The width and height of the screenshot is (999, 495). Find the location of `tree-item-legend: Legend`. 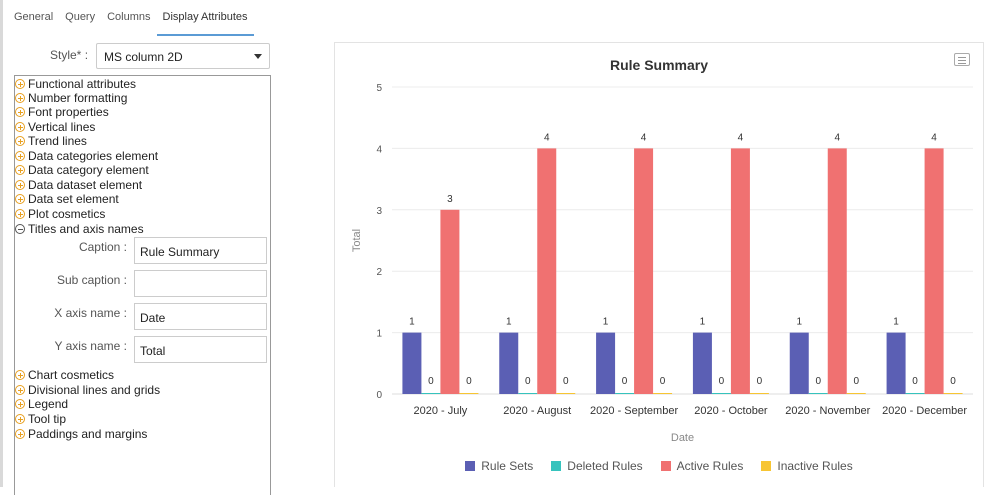

tree-item-legend: Legend is located at coordinates (41, 404).